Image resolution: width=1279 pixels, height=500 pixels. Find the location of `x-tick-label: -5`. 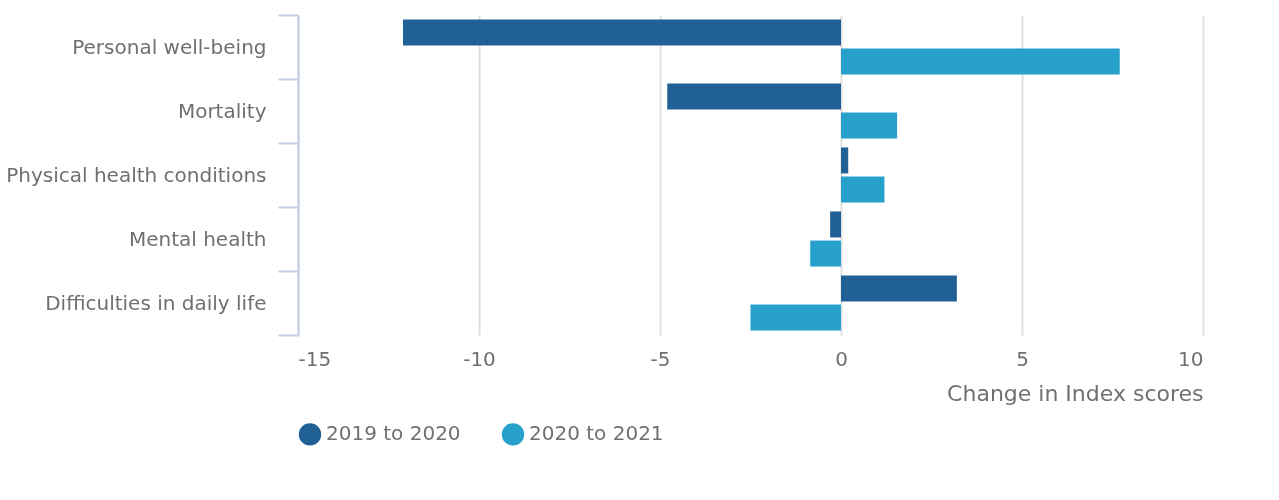

x-tick-label: -5 is located at coordinates (660, 358).